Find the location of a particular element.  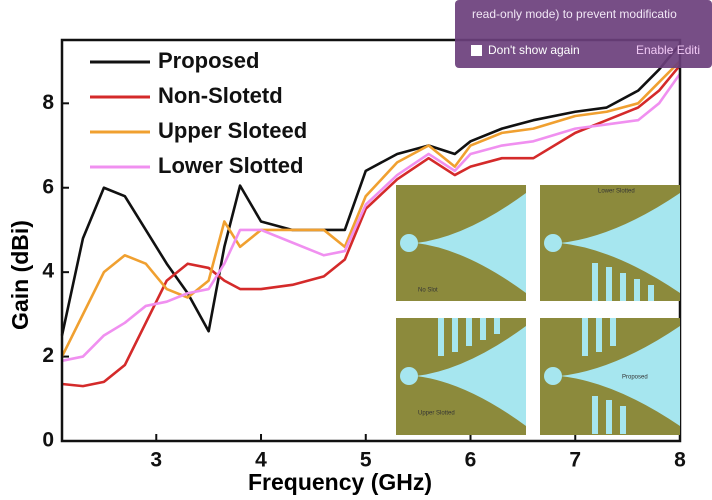

x-axis-label: Frequency (GHz) is located at coordinates (340, 482).